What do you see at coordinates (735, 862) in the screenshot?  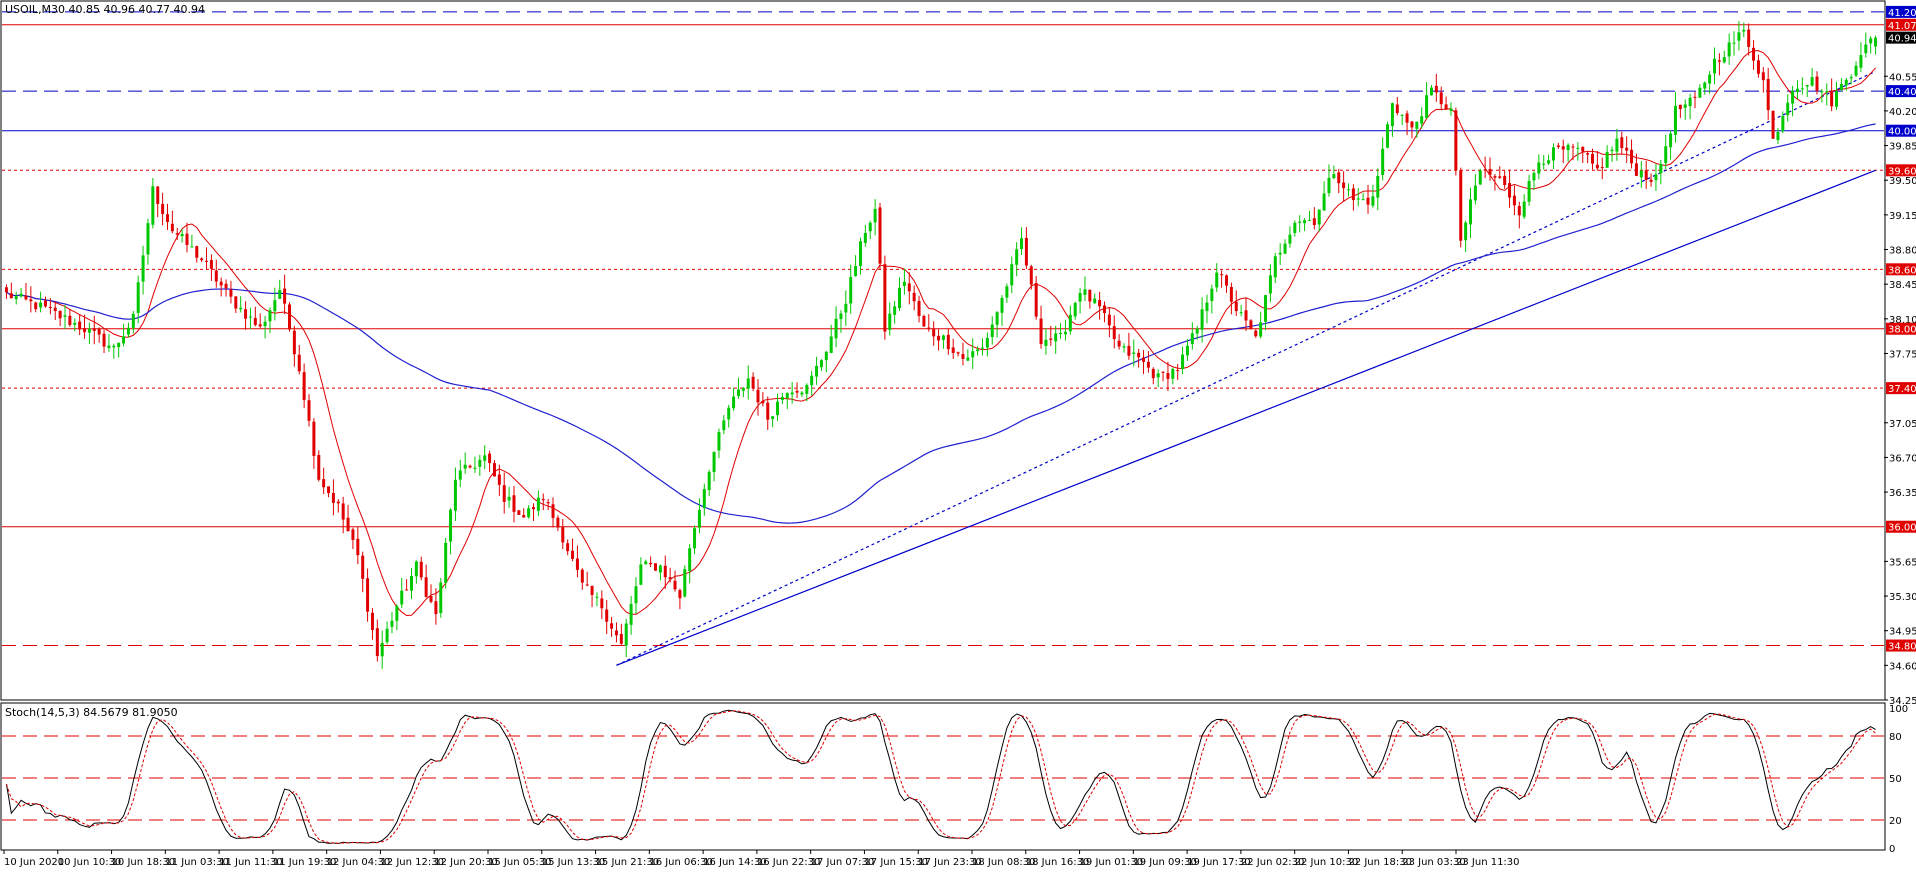 I see `time-tick-label: 16 Jun 14:30` at bounding box center [735, 862].